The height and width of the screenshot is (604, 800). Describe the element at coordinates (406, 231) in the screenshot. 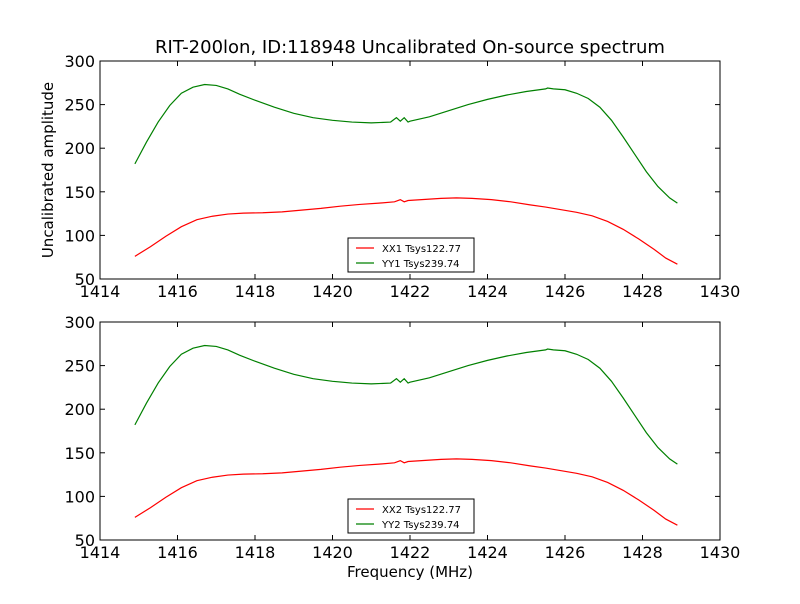

I see `series-line-xx1` at that location.